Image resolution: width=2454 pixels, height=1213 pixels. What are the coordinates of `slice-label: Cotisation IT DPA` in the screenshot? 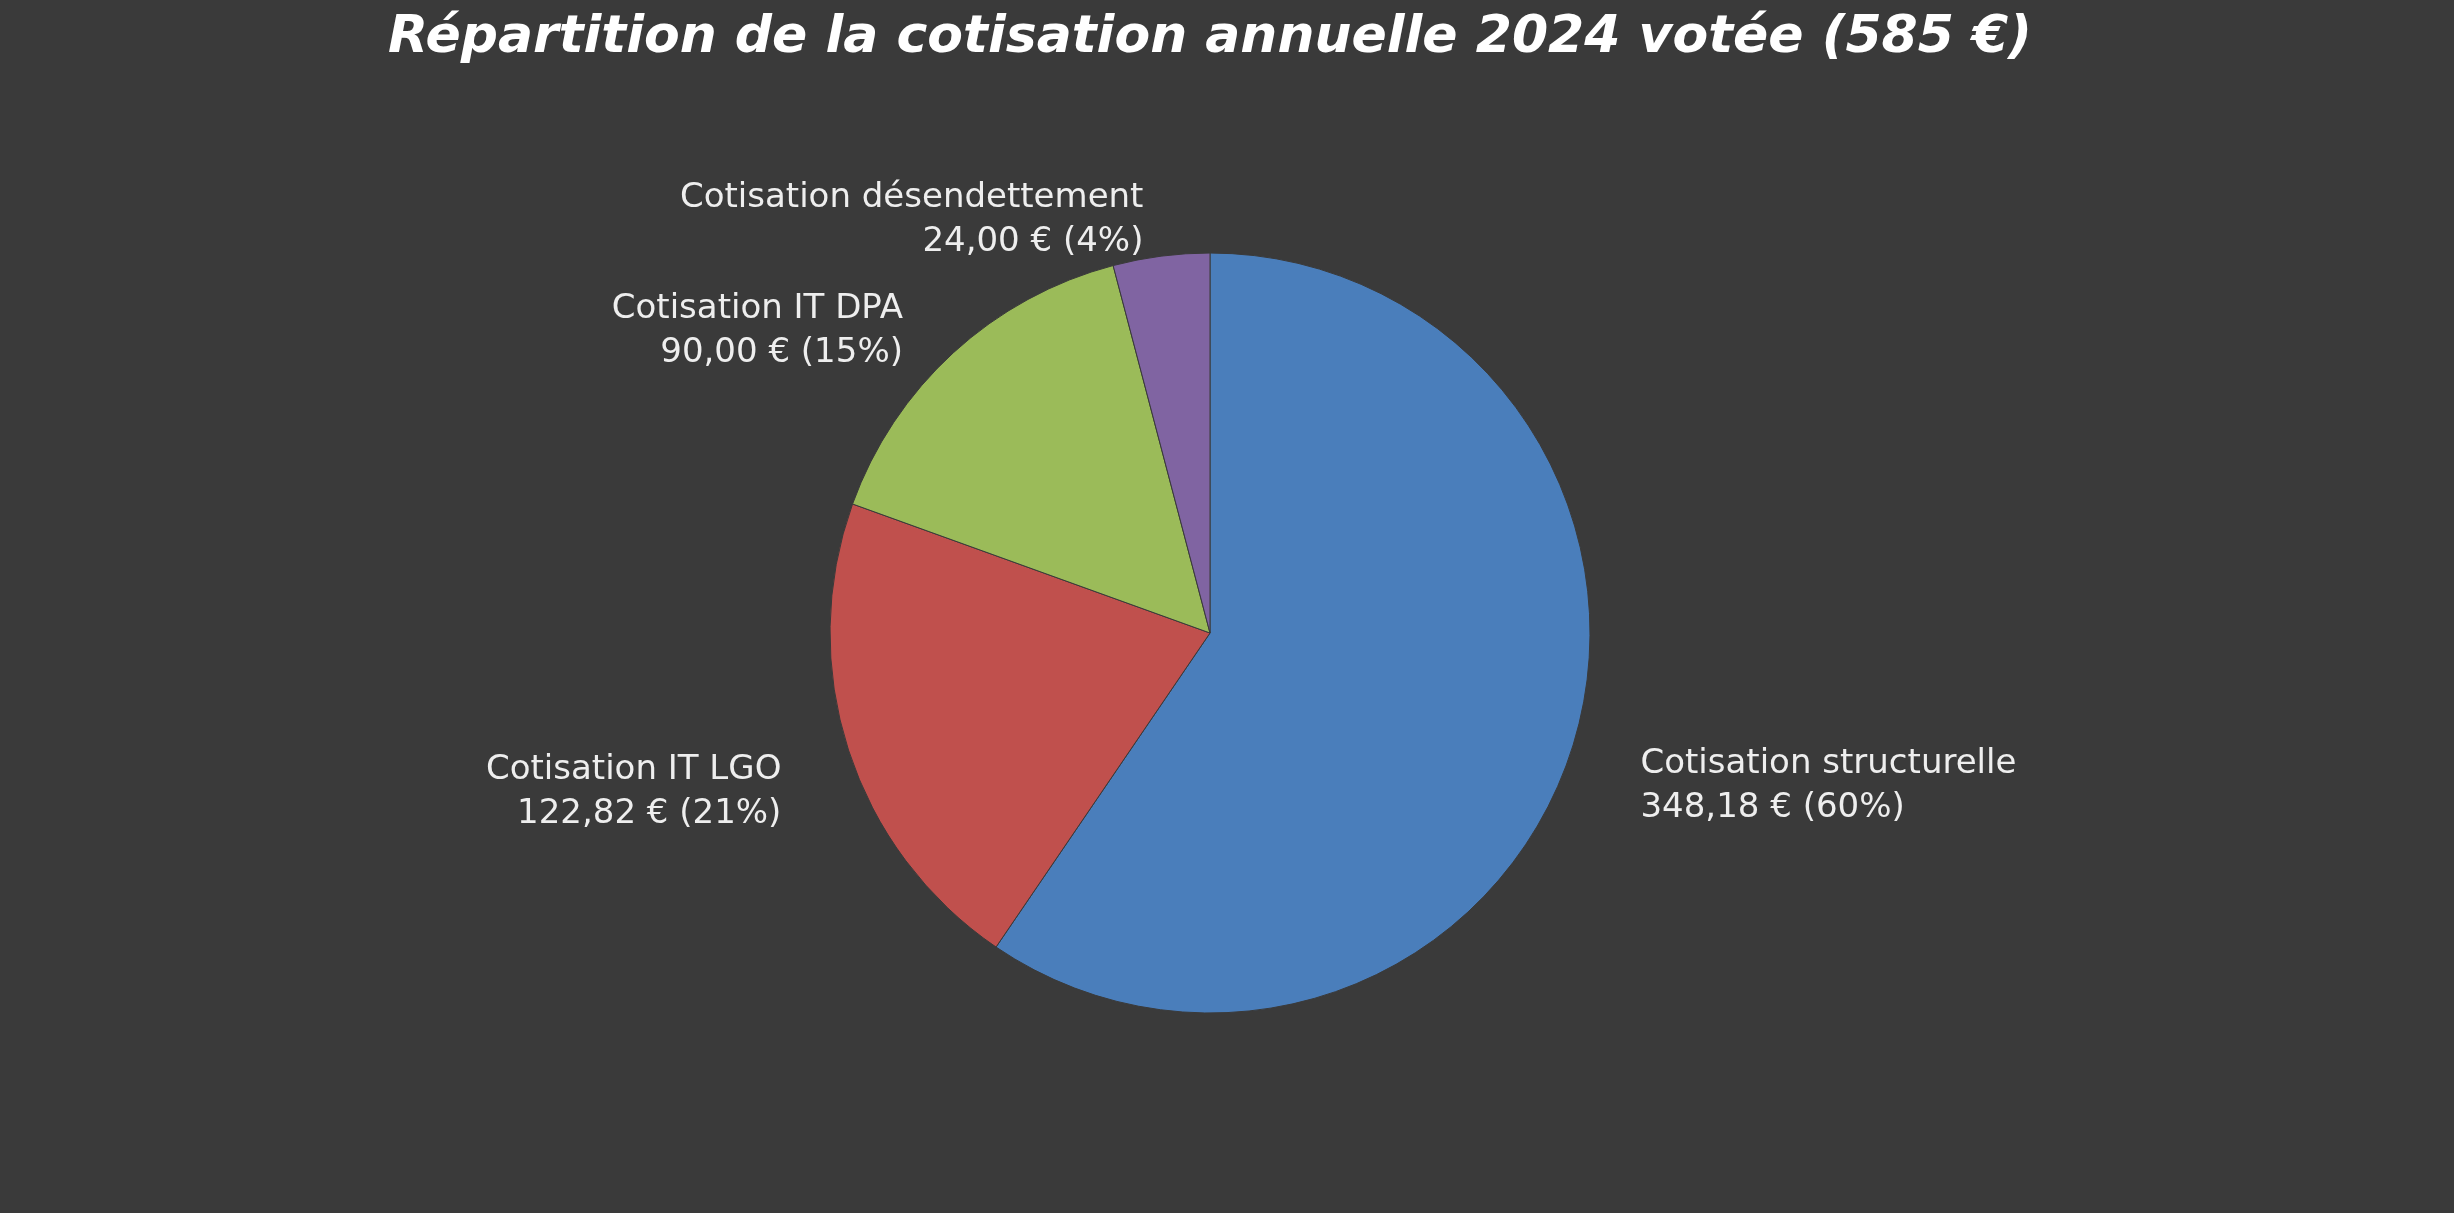 It's located at (757, 306).